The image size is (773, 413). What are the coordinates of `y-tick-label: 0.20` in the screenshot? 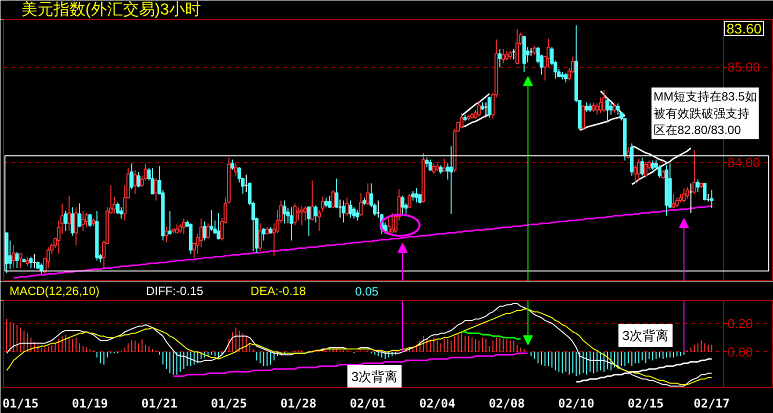 It's located at (740, 323).